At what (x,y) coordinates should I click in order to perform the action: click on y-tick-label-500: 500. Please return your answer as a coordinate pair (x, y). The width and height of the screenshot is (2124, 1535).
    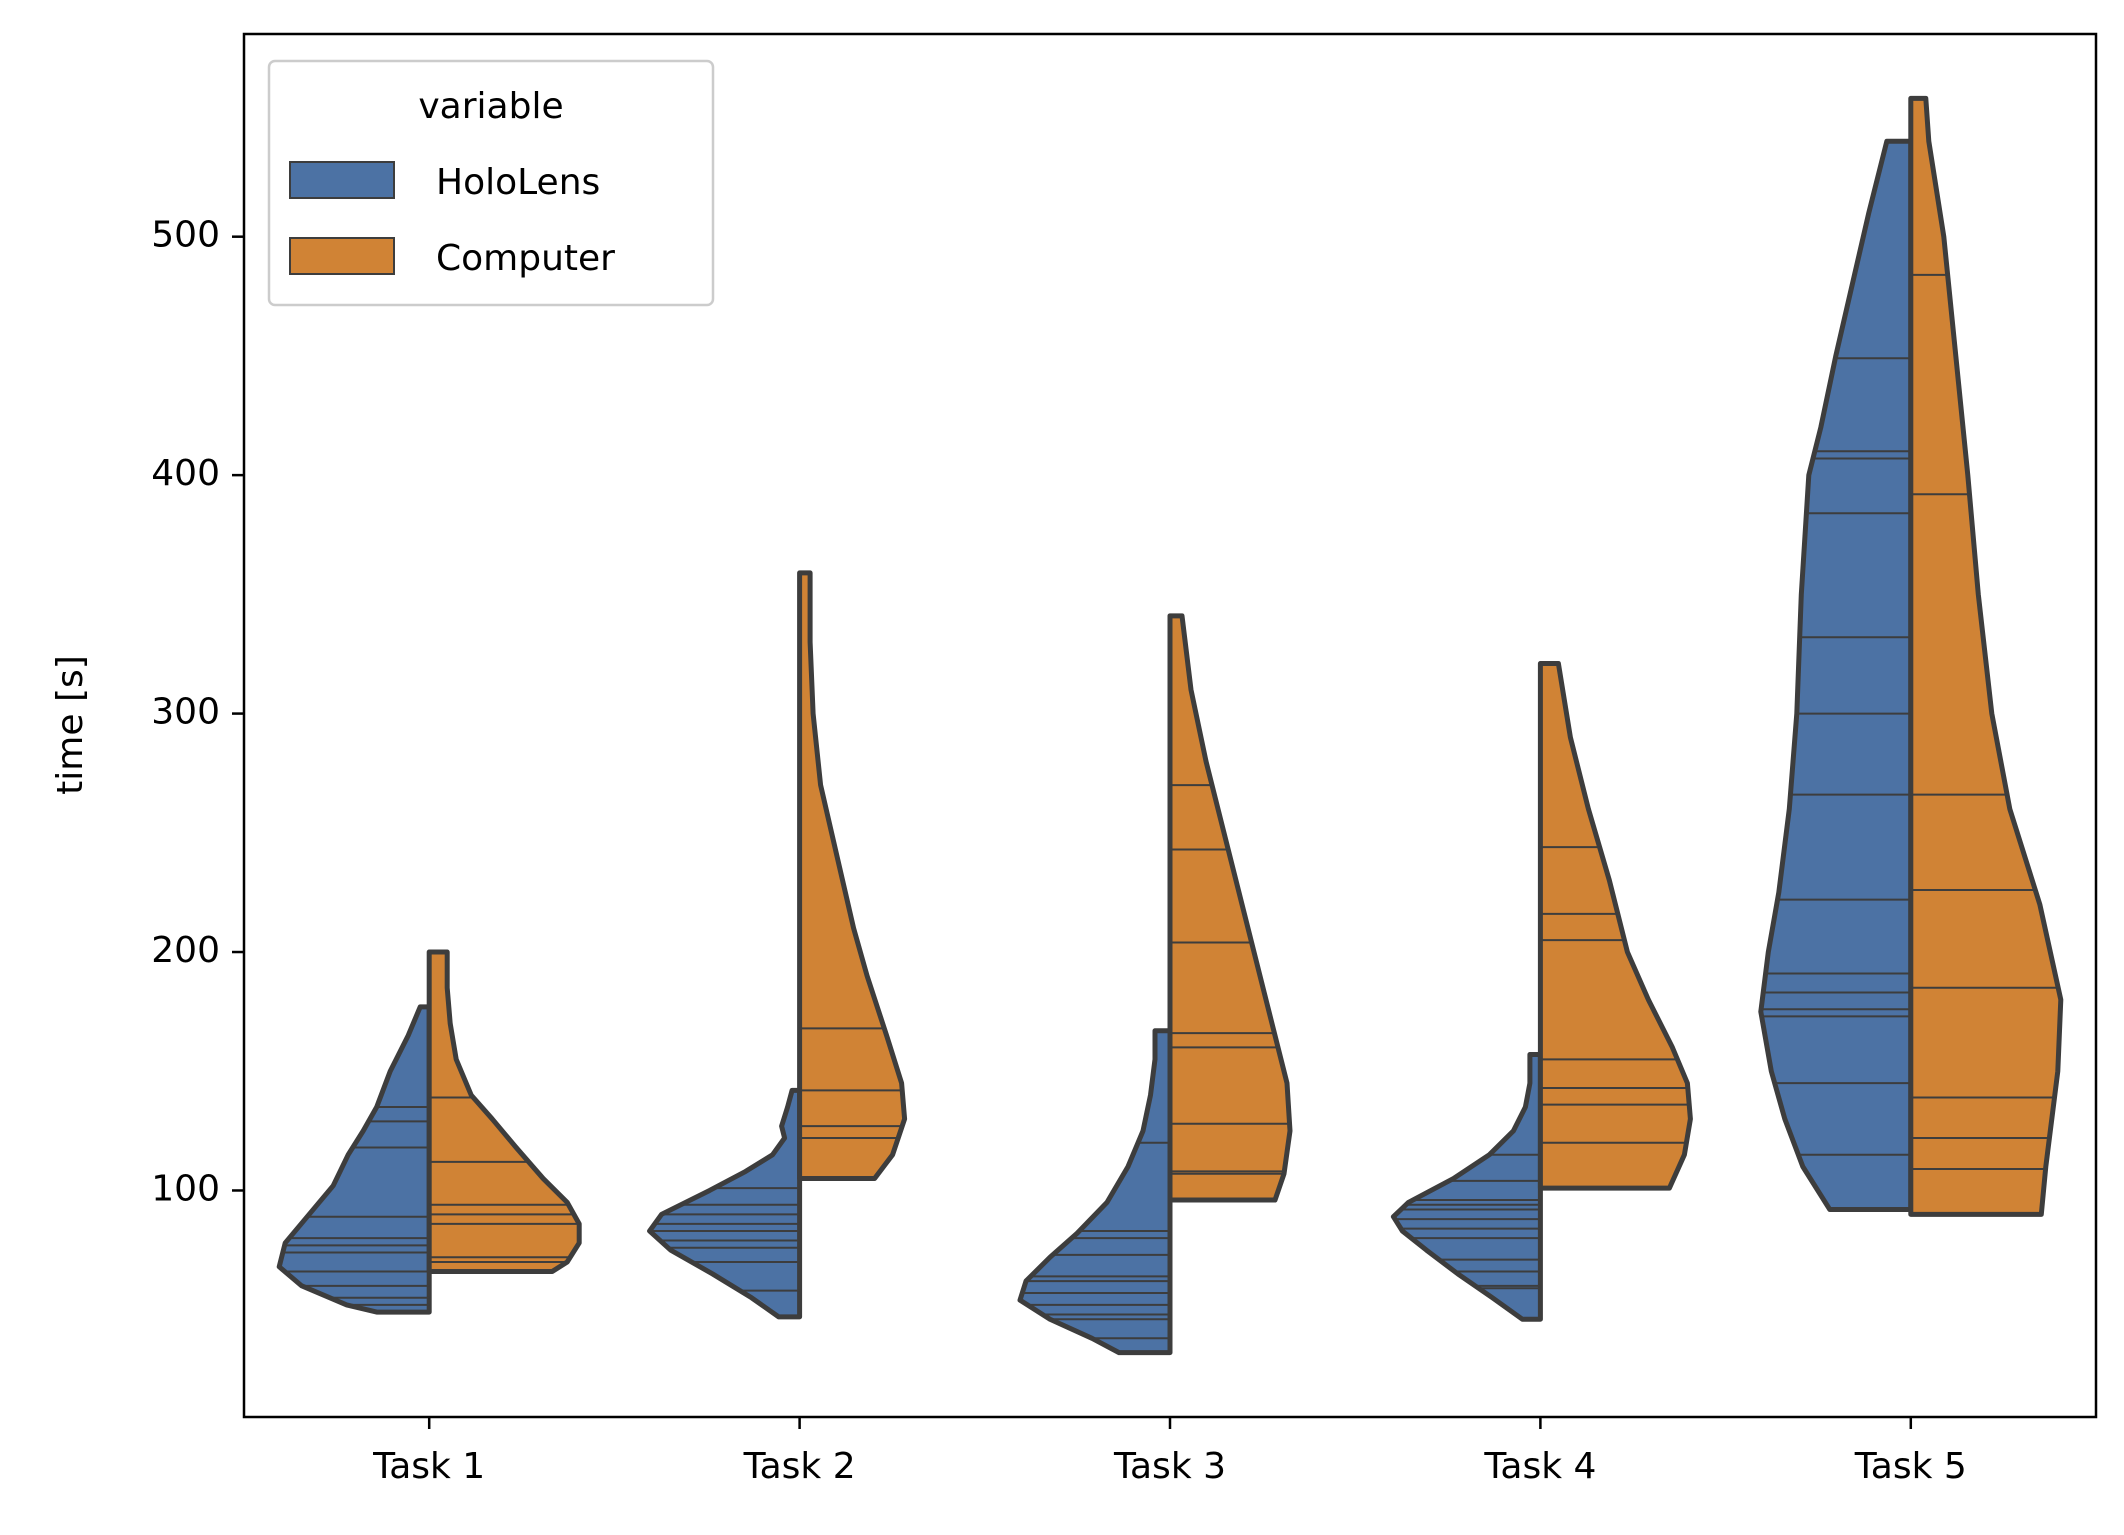
    Looking at the image, I should click on (185, 235).